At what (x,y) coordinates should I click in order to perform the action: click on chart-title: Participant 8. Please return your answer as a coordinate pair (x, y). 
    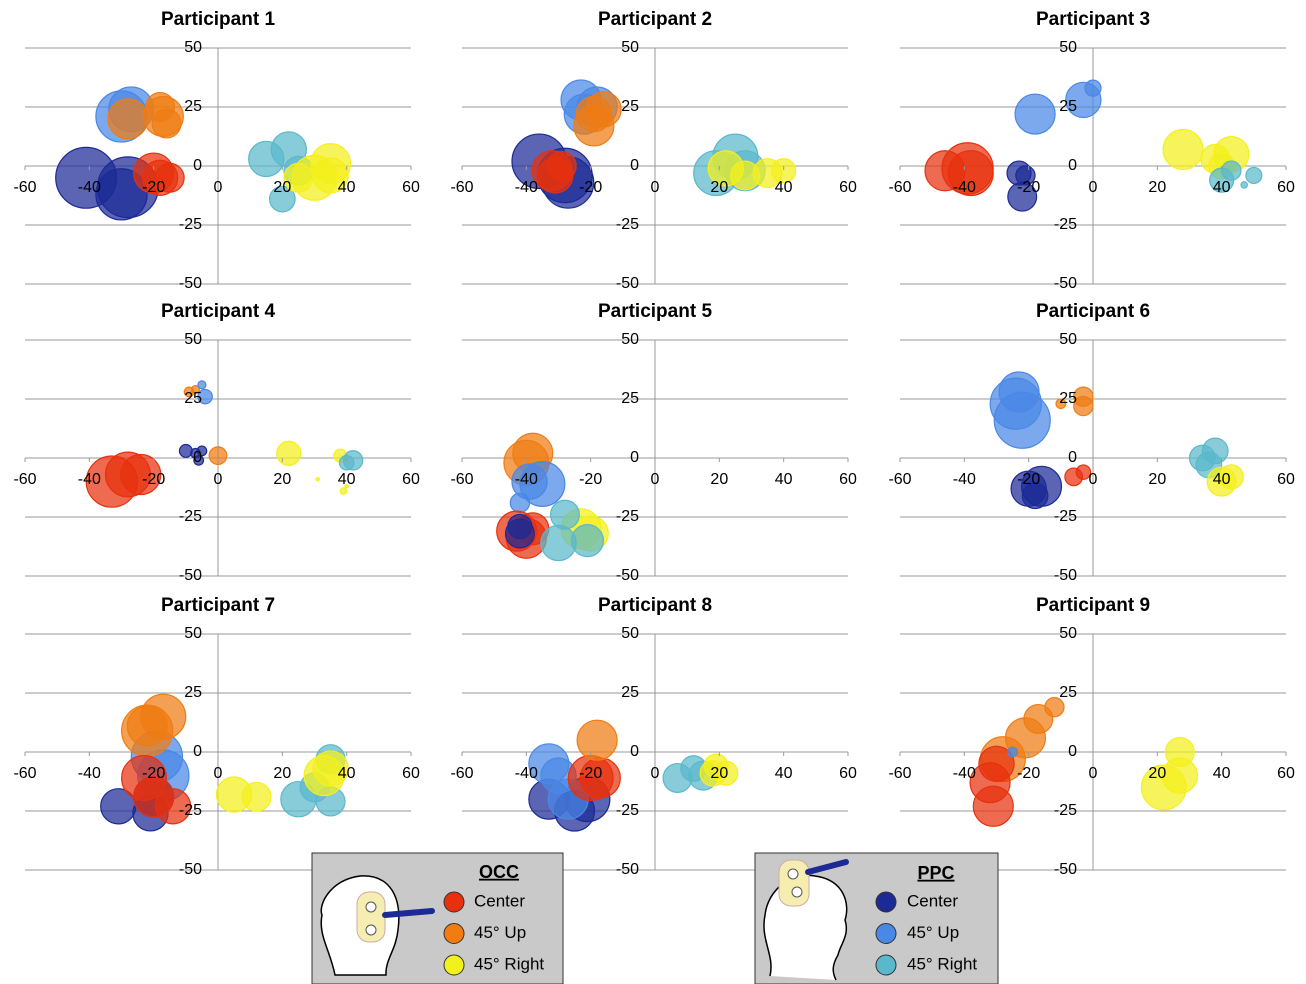
    Looking at the image, I should click on (655, 605).